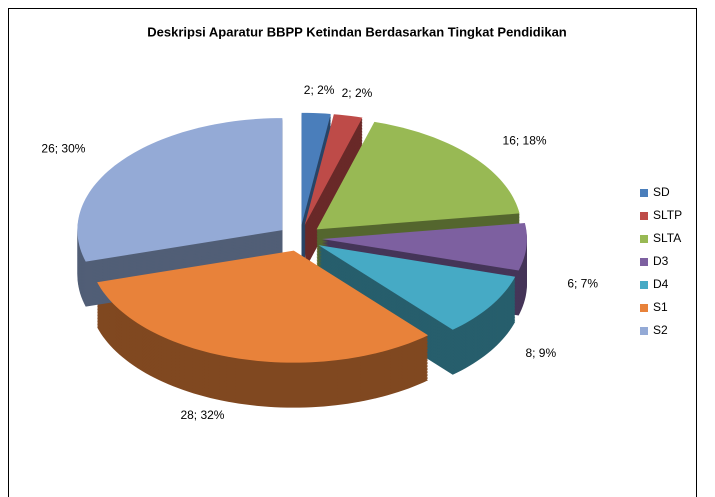 This screenshot has width=715, height=497. I want to click on legend-label: SD, so click(661, 192).